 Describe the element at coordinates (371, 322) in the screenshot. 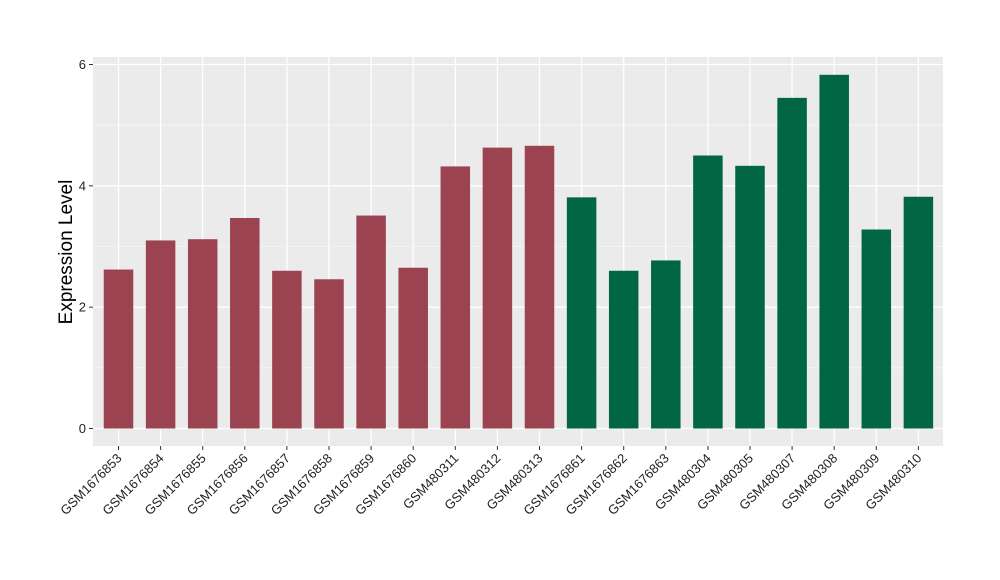

I see `bar-GSM1676859` at that location.